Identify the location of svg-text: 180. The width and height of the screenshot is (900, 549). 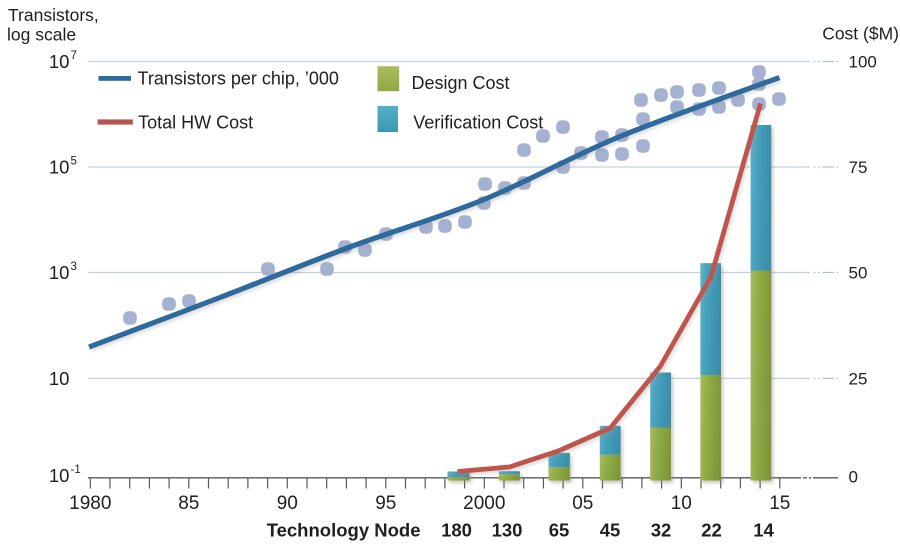
(456, 530).